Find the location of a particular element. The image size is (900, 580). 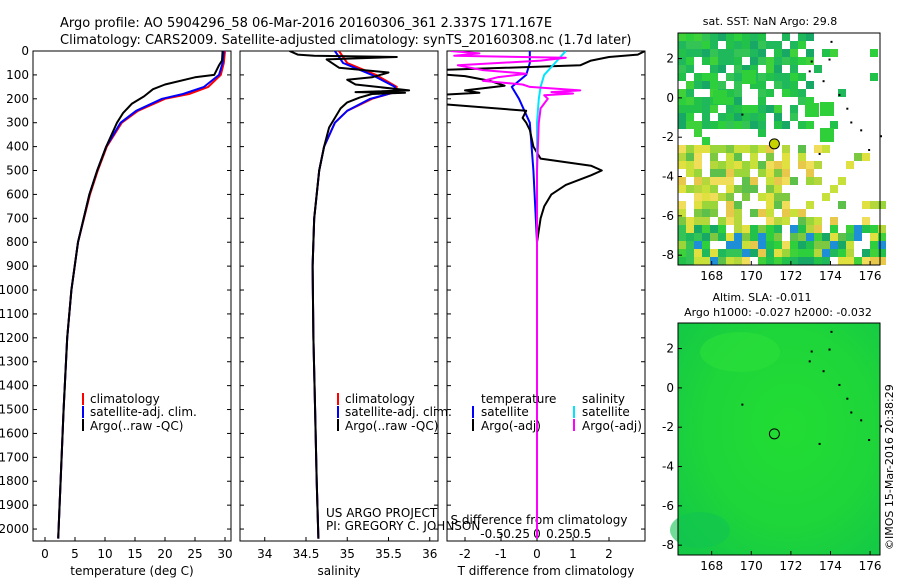

map-y-tick-label: -6 is located at coordinates (668, 506).